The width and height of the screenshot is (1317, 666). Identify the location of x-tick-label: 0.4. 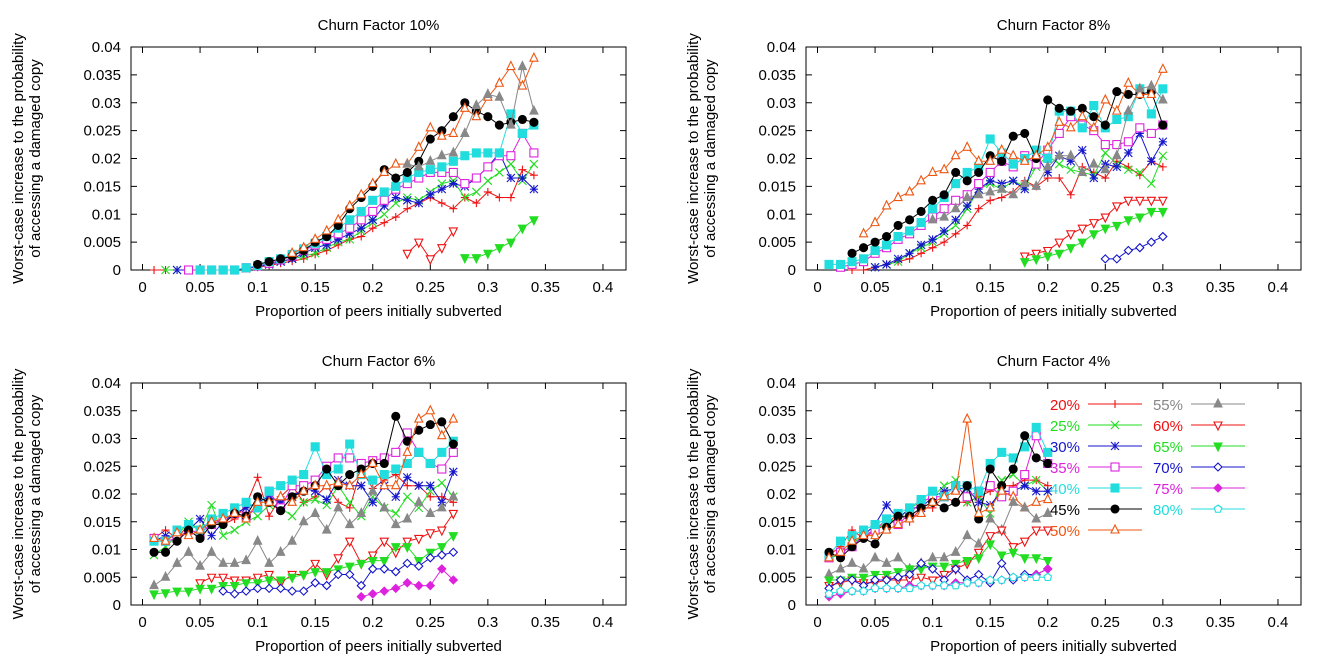
(603, 287).